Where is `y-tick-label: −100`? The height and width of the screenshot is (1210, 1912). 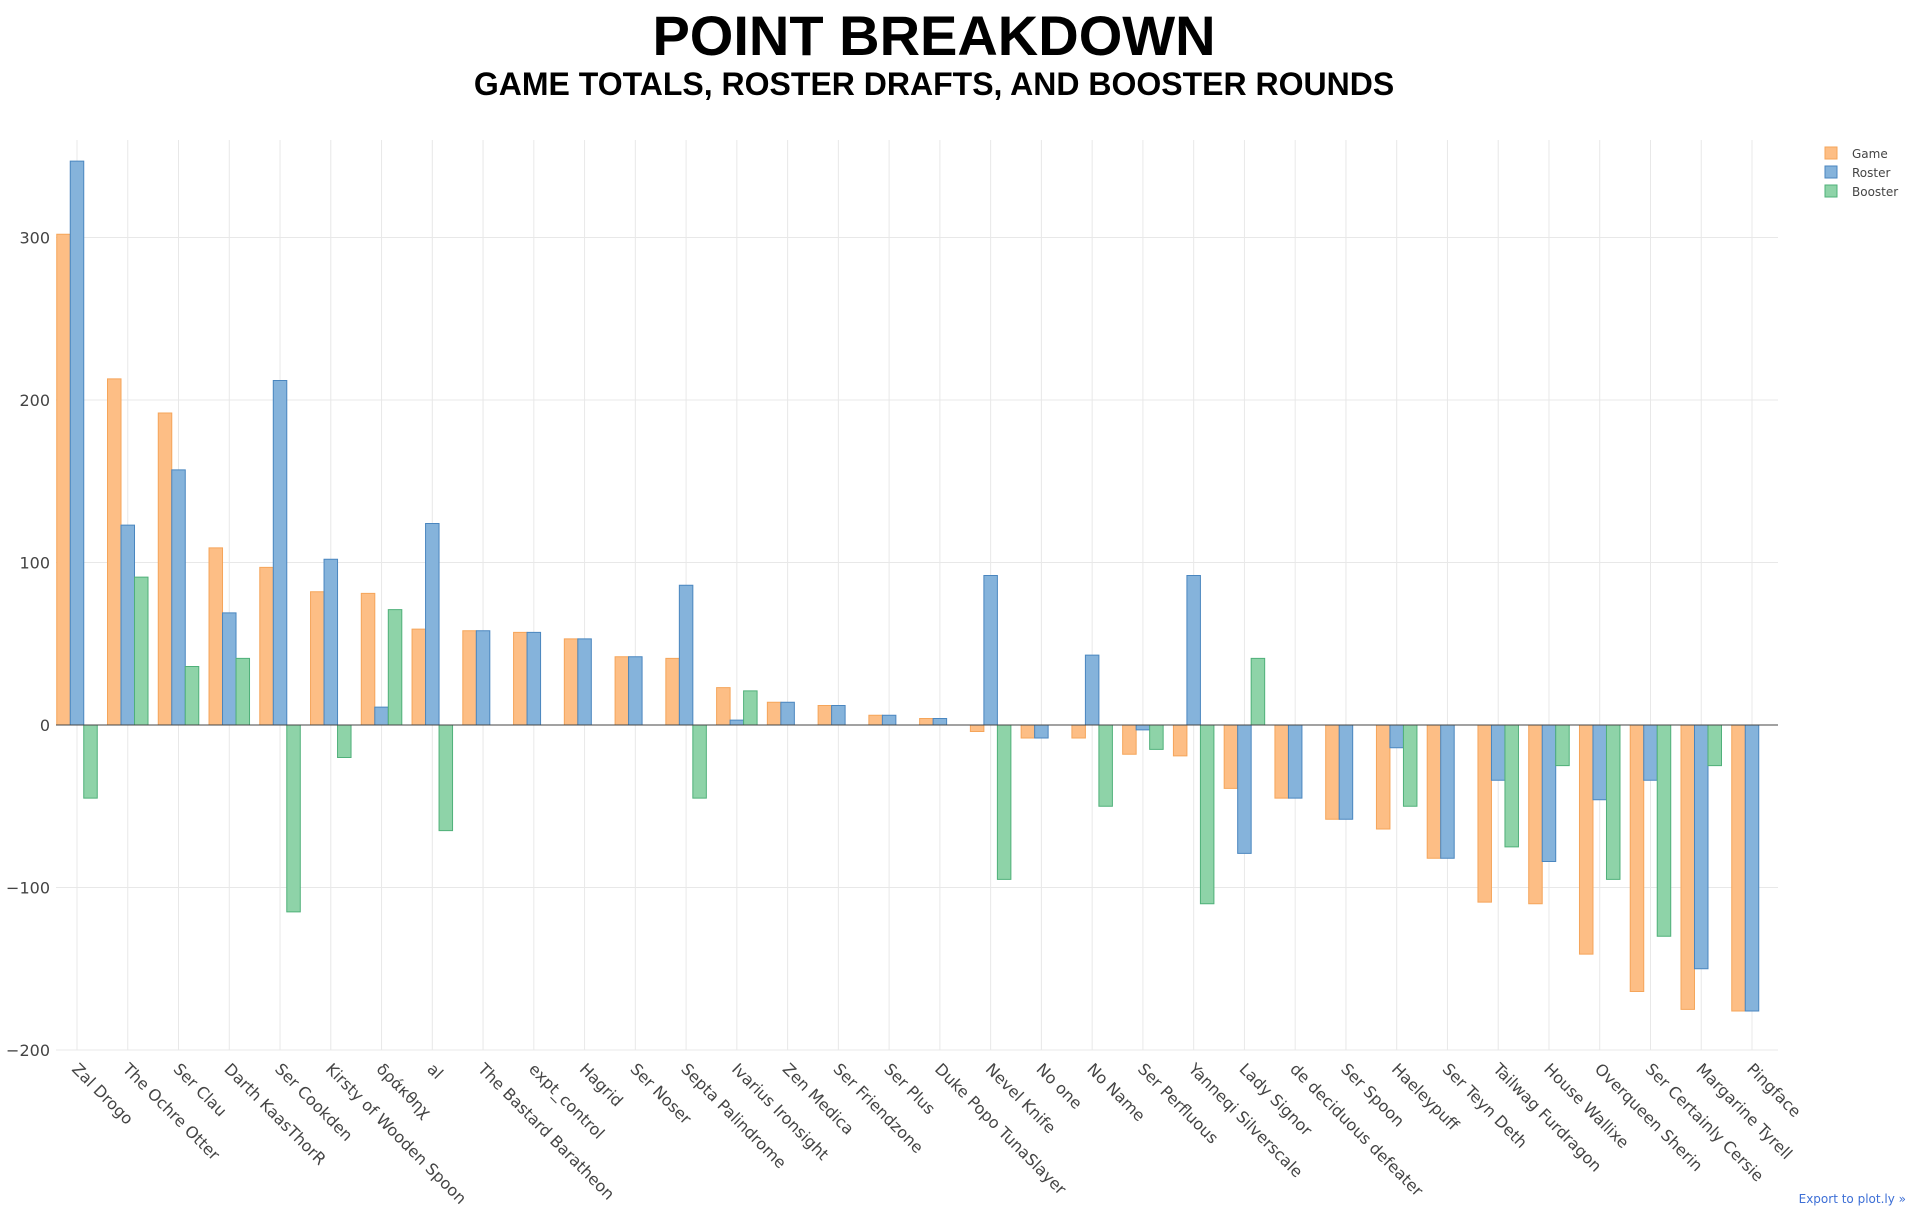
y-tick-label: −100 is located at coordinates (28, 888).